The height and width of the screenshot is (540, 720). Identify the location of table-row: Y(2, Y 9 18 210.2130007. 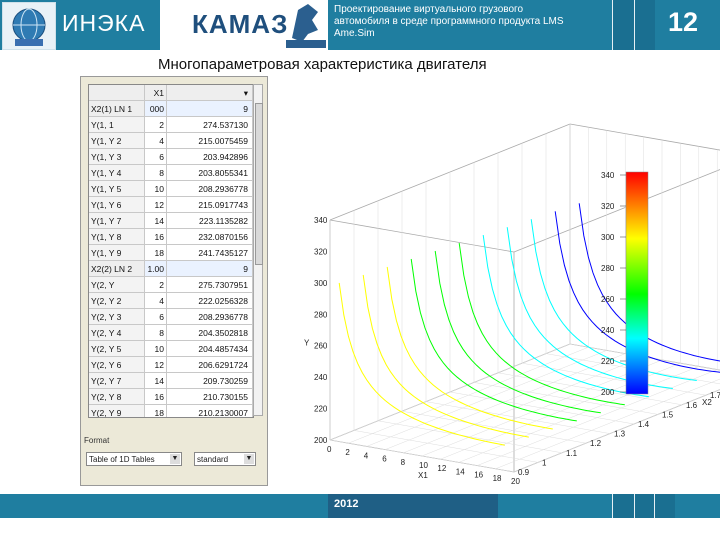
(171, 411).